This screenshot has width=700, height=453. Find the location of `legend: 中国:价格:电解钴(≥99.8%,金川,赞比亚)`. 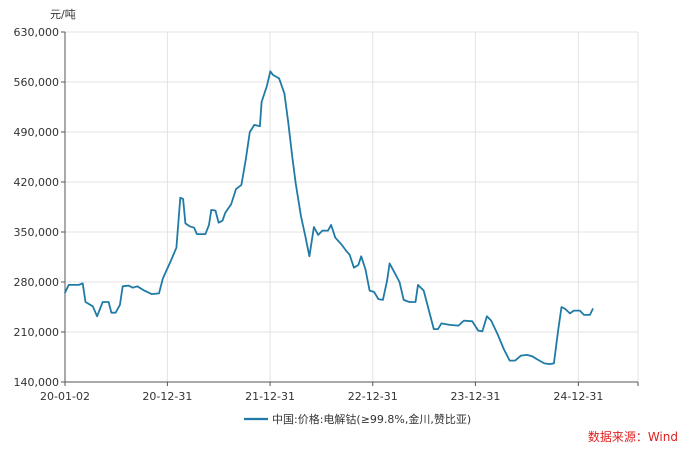

legend: 中国:价格:电解钴(≥99.8%,金川,赞比亚) is located at coordinates (357, 419).